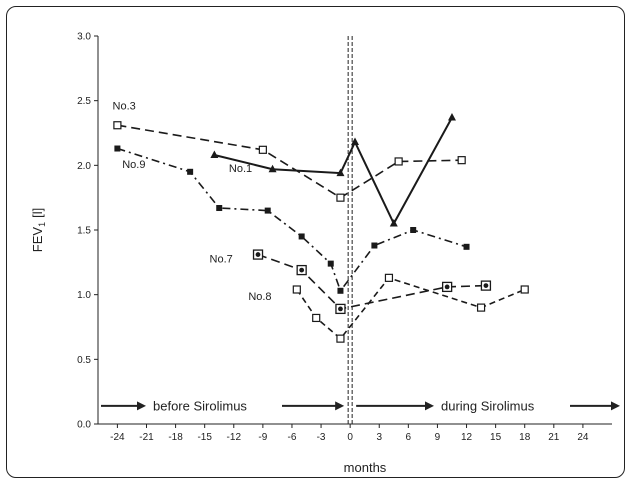 This screenshot has height=480, width=633. I want to click on series-label-no1: No.1, so click(240, 169).